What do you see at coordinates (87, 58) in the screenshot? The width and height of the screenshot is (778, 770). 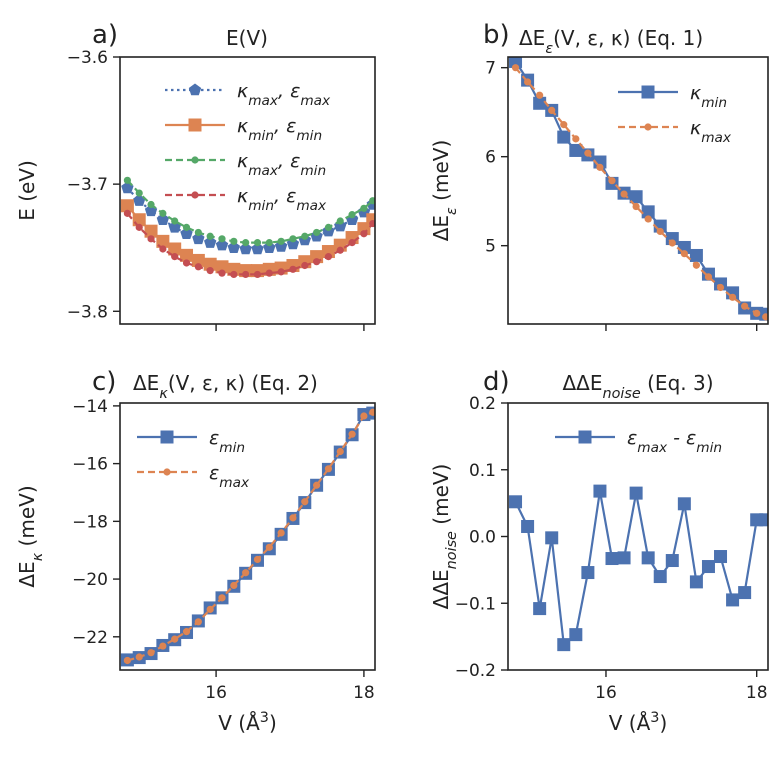 I see `y-tick-label: −3.6` at bounding box center [87, 58].